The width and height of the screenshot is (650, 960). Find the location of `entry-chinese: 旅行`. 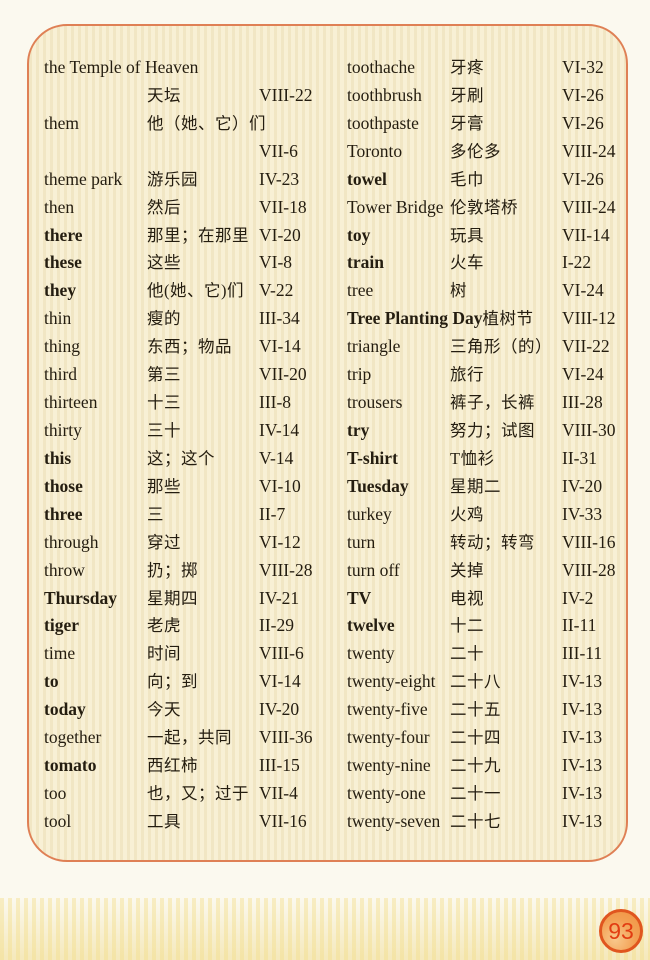

entry-chinese: 旅行 is located at coordinates (467, 375).